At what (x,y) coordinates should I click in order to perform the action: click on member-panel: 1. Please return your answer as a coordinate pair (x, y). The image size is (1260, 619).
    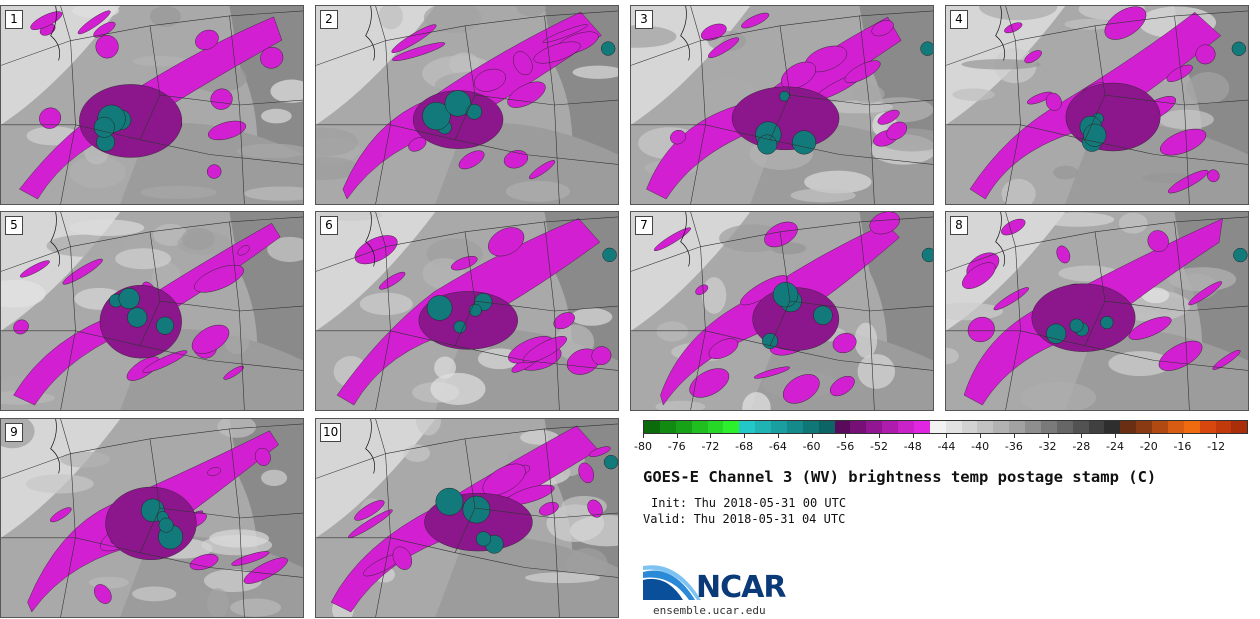
    Looking at the image, I should click on (152, 105).